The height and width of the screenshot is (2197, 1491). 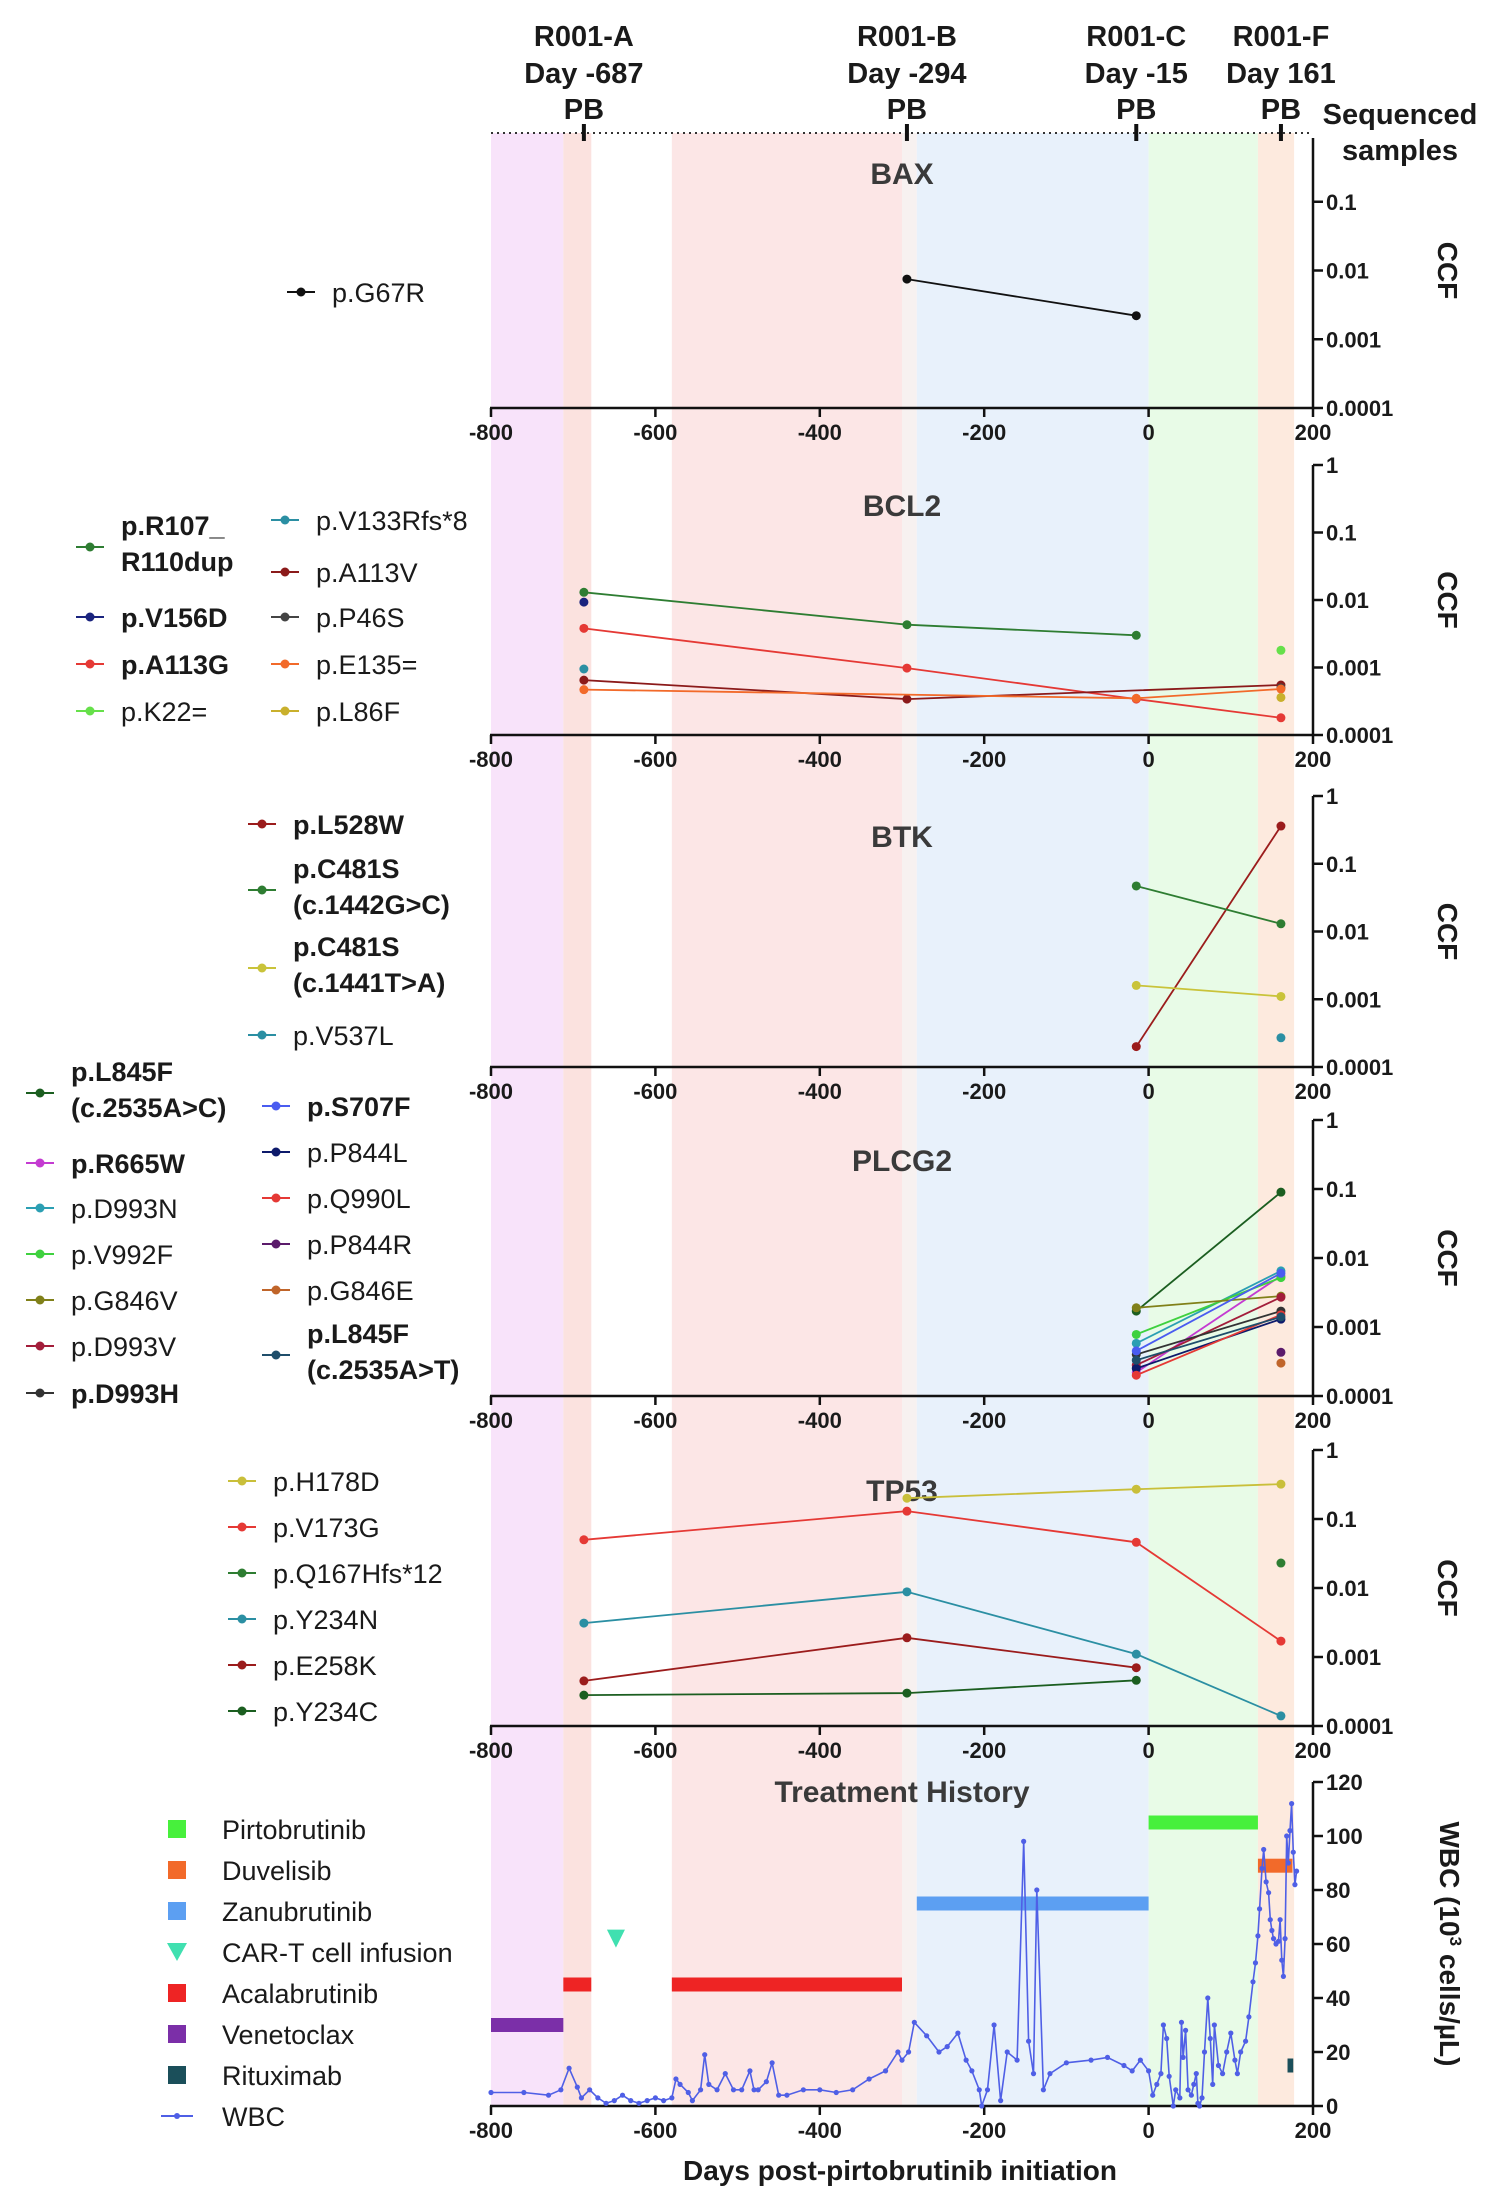 What do you see at coordinates (1341, 1519) in the screenshot?
I see `ccf-tick-label: 0.1` at bounding box center [1341, 1519].